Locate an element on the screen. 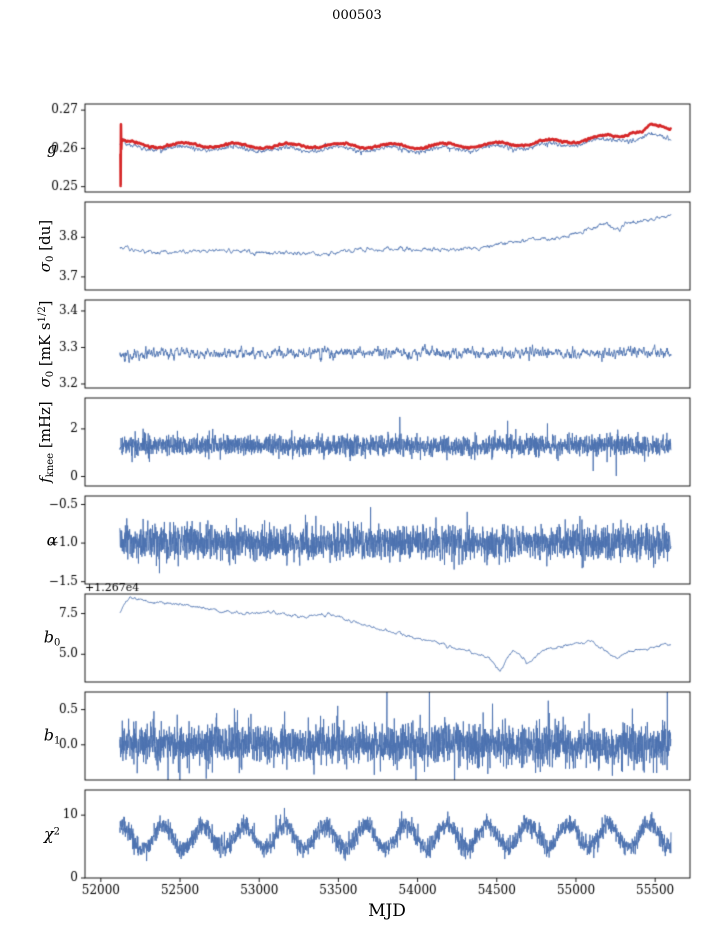 Image resolution: width=714 pixels, height=944 pixels. y-axis-label-part: α is located at coordinates (52, 540).